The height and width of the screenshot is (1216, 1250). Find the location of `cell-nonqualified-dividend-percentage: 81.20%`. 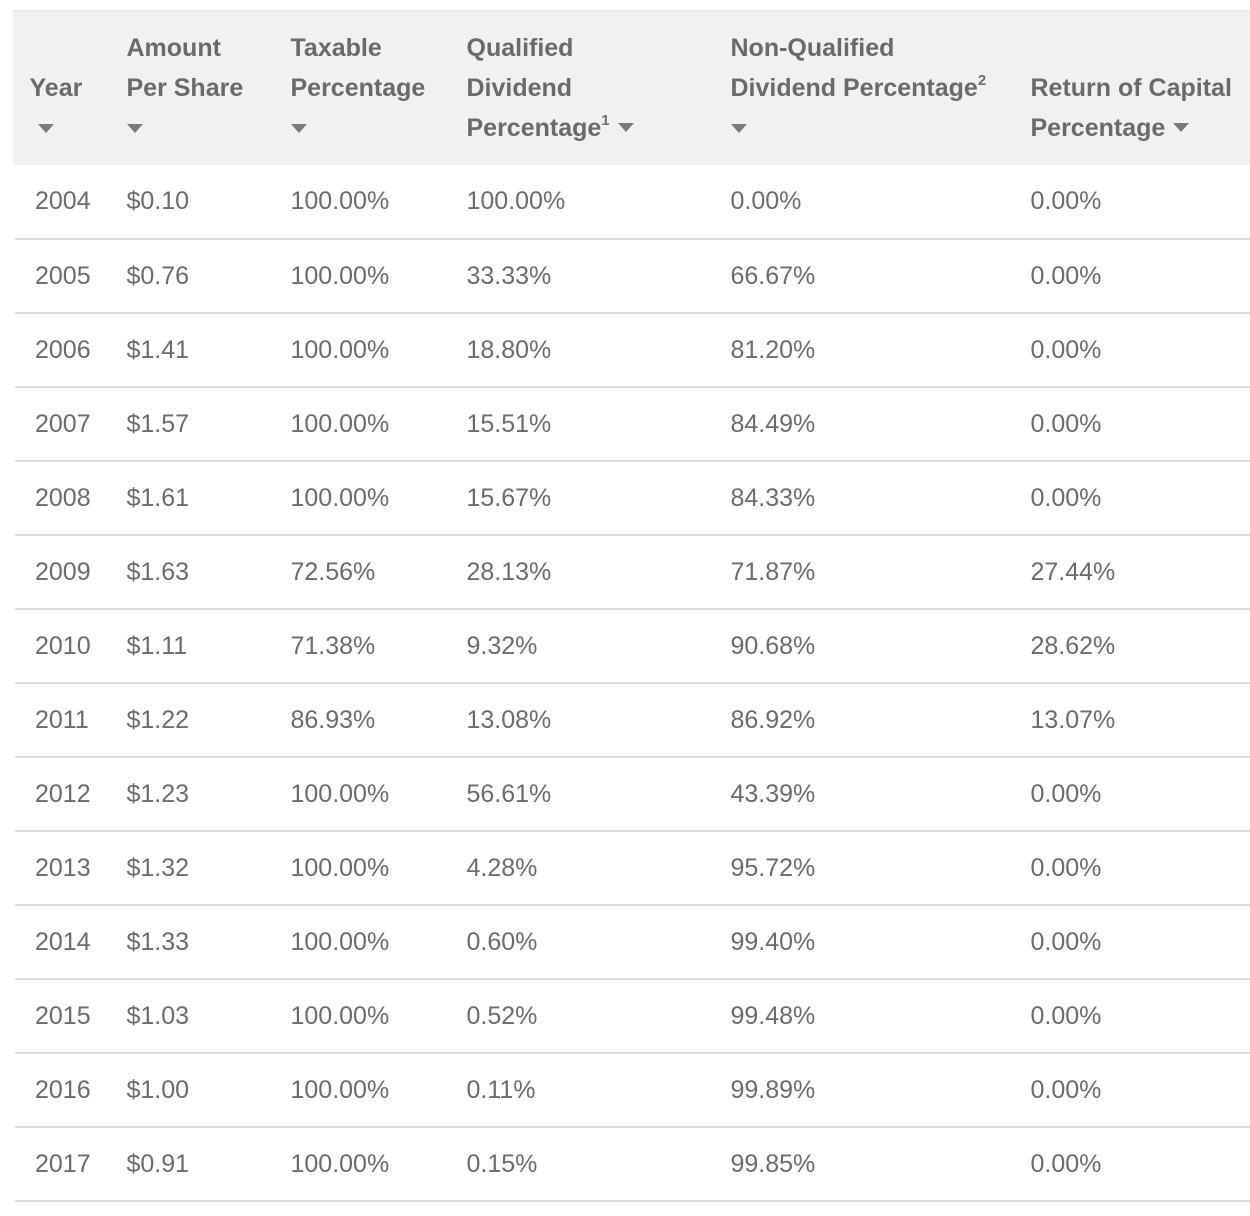

cell-nonqualified-dividend-percentage: 81.20% is located at coordinates (773, 349).